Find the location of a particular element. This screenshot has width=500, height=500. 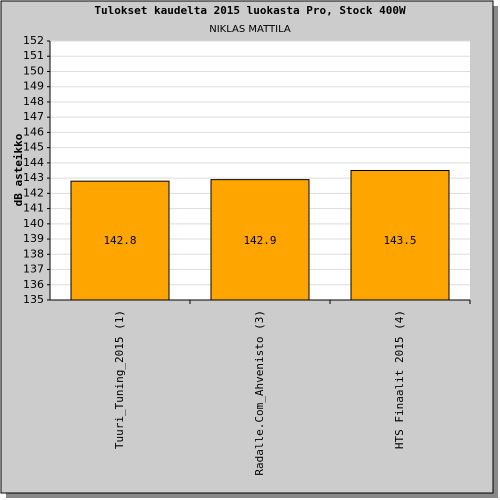

y-tick-label: 152 is located at coordinates (33, 40).